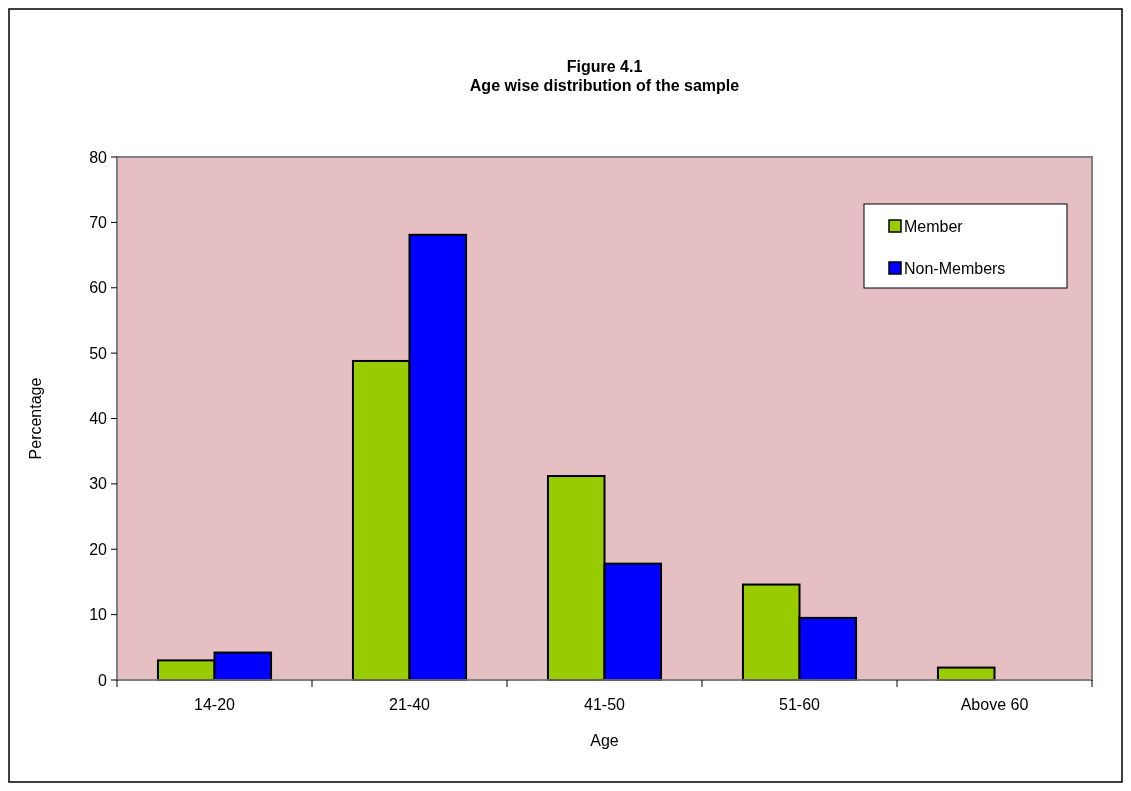 The height and width of the screenshot is (791, 1131). Describe the element at coordinates (103, 680) in the screenshot. I see `y-tick-label: 0` at that location.